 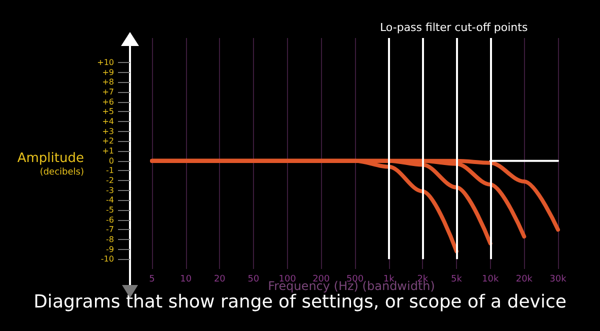 What do you see at coordinates (108, 131) in the screenshot?
I see `y-tick-label: +3` at bounding box center [108, 131].